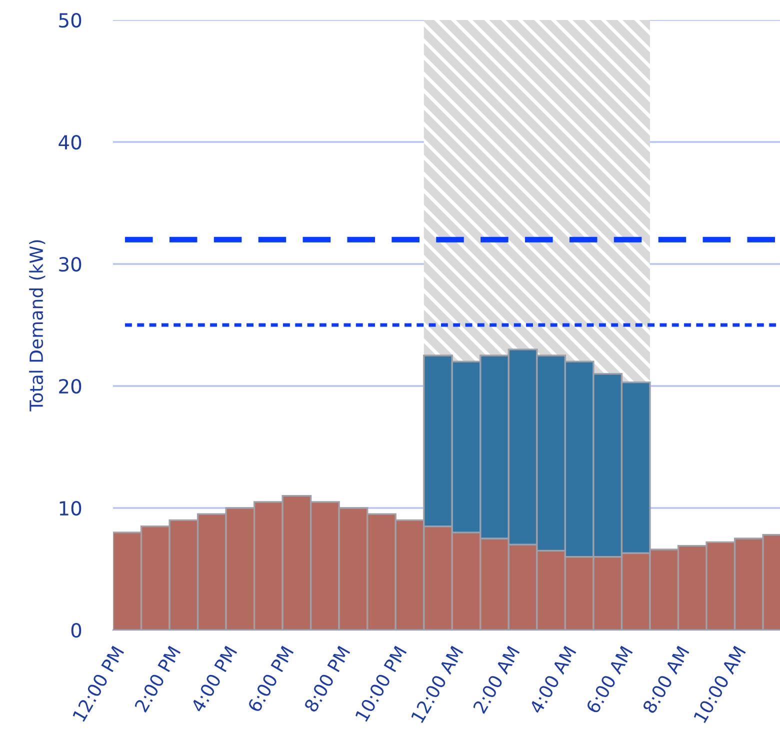 The height and width of the screenshot is (737, 780). I want to click on y-tick-label: 50, so click(70, 20).